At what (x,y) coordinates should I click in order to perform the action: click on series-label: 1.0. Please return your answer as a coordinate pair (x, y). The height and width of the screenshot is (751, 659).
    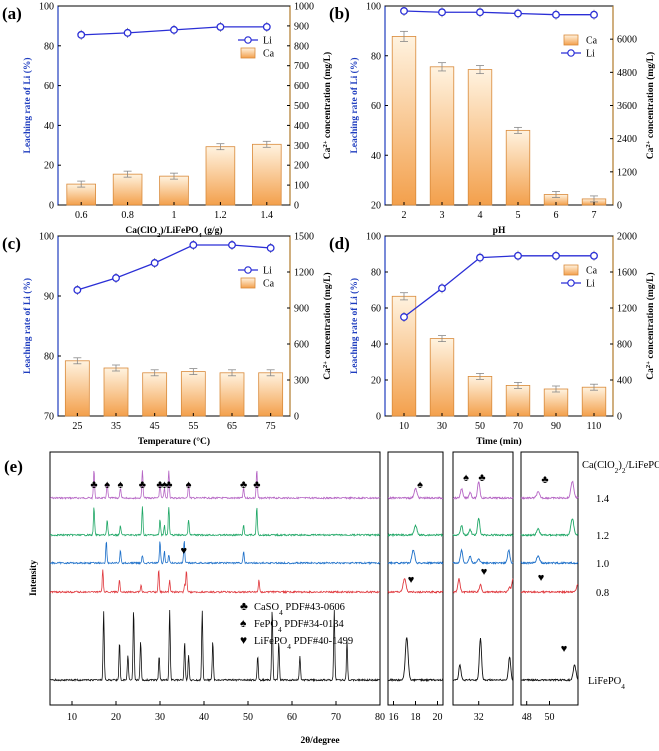
    Looking at the image, I should click on (602, 564).